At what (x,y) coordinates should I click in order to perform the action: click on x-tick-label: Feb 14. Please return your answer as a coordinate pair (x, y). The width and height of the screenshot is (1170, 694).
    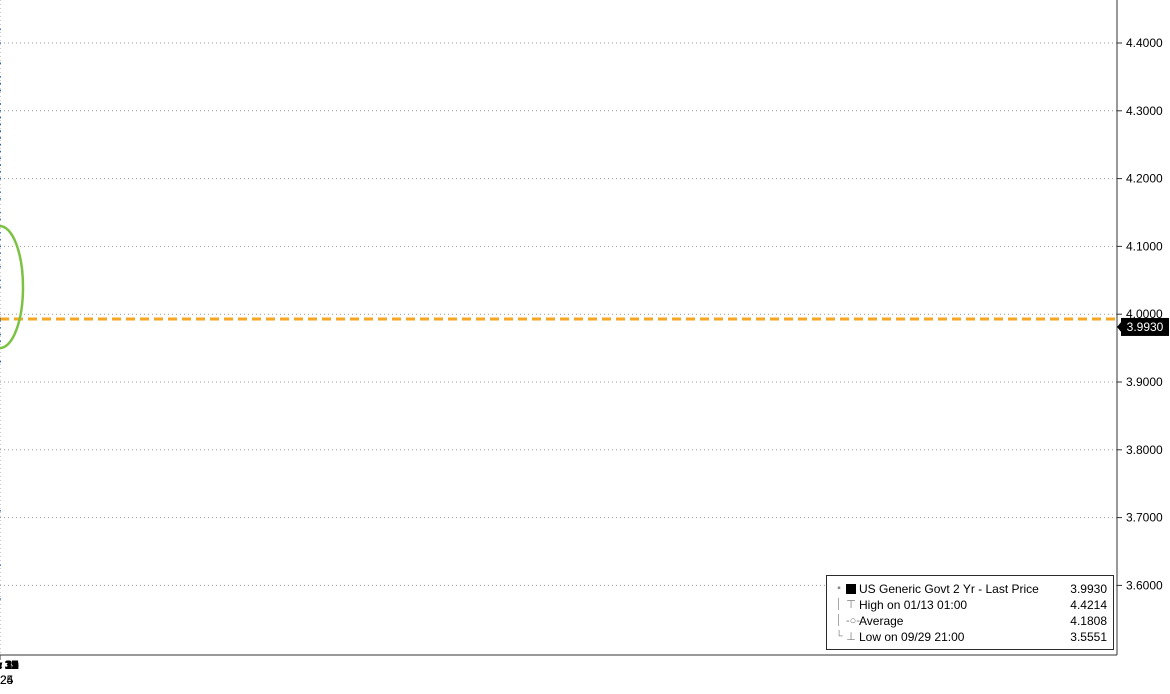
    Looking at the image, I should click on (9, 665).